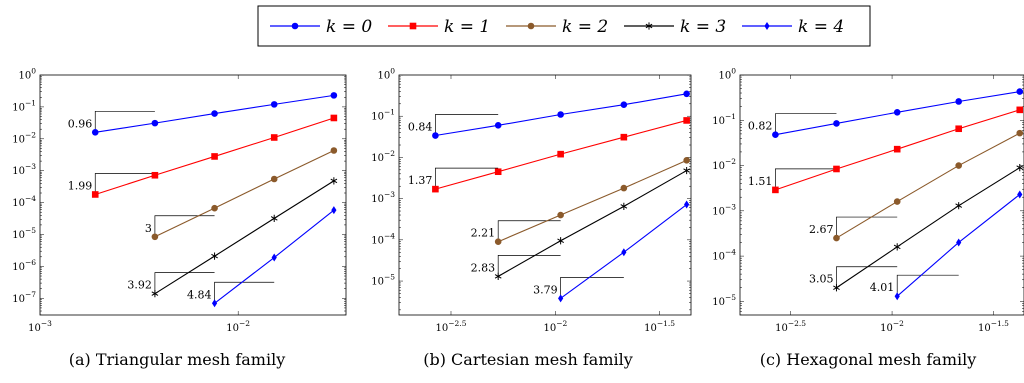 This screenshot has height=383, width=1024. What do you see at coordinates (882, 287) in the screenshot?
I see `slope-label: 4.01` at bounding box center [882, 287].